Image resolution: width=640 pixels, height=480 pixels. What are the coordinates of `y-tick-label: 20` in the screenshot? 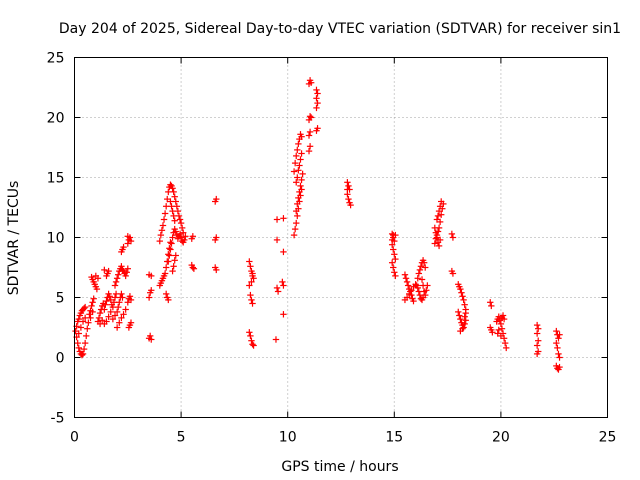 It's located at (56, 119).